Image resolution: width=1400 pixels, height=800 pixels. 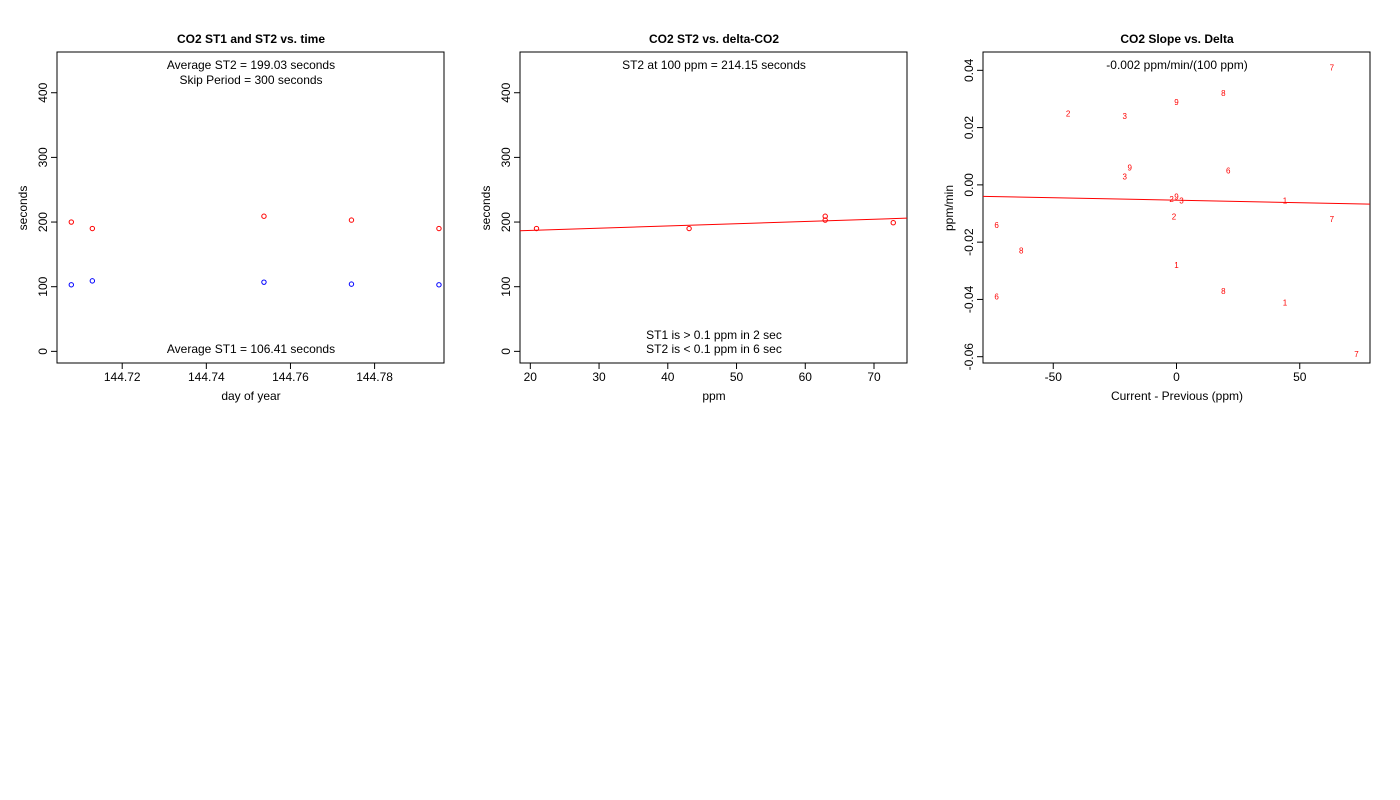 What do you see at coordinates (969, 185) in the screenshot?
I see `y-tick-label: 0.00` at bounding box center [969, 185].